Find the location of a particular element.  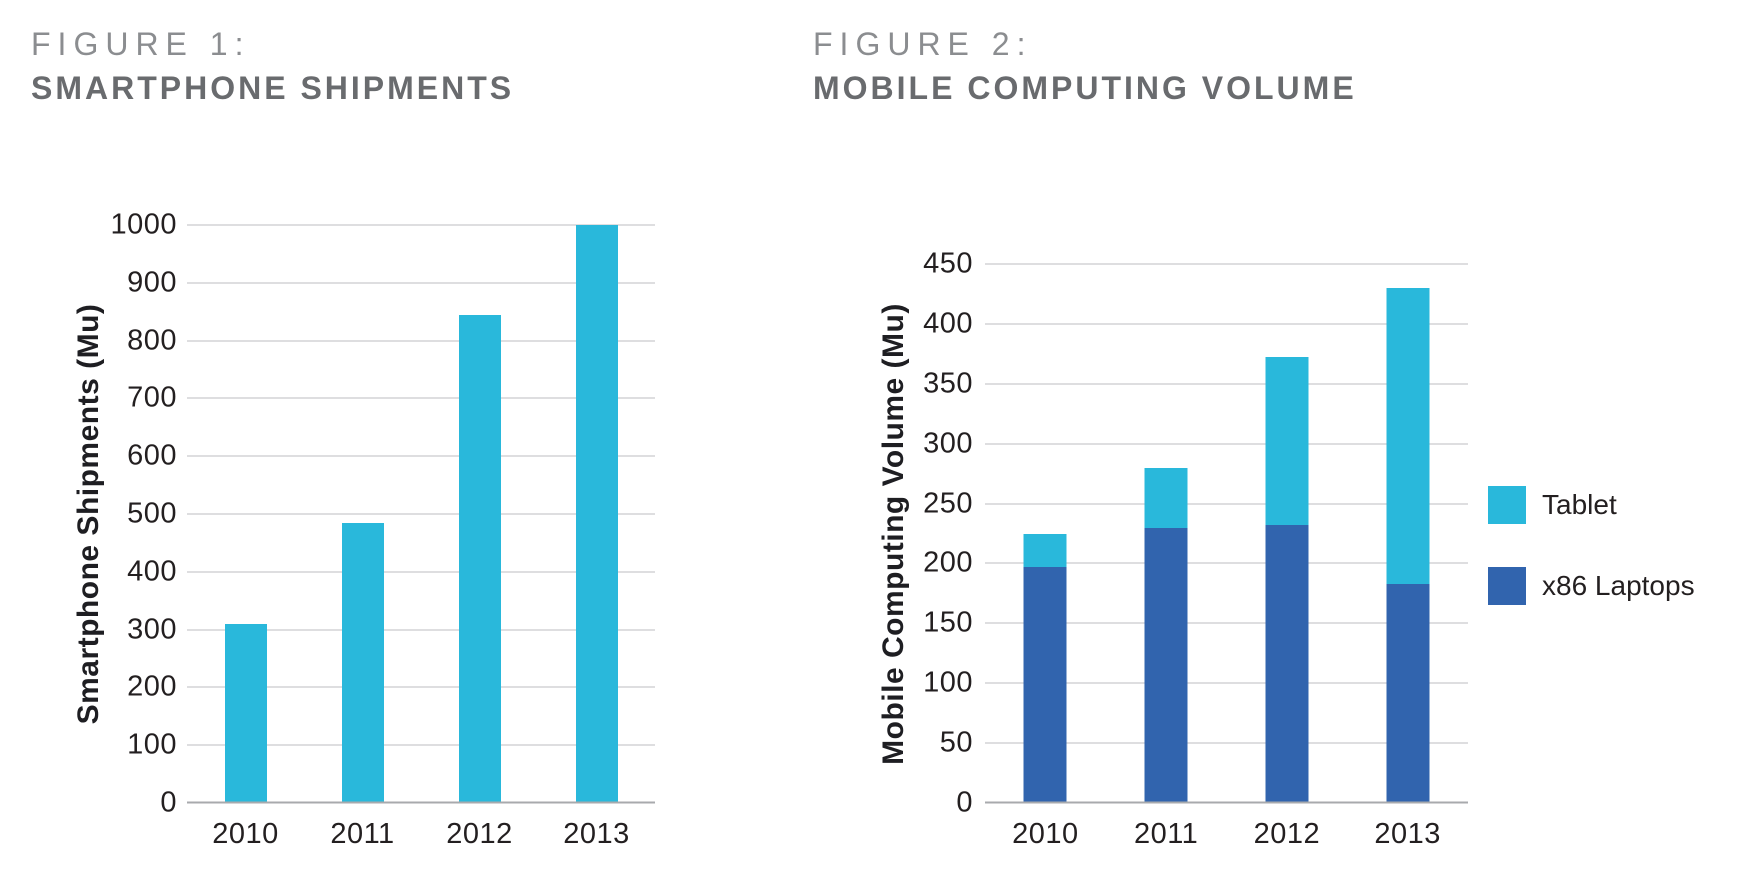

bar-segment-2010-Tablet is located at coordinates (1045, 550).